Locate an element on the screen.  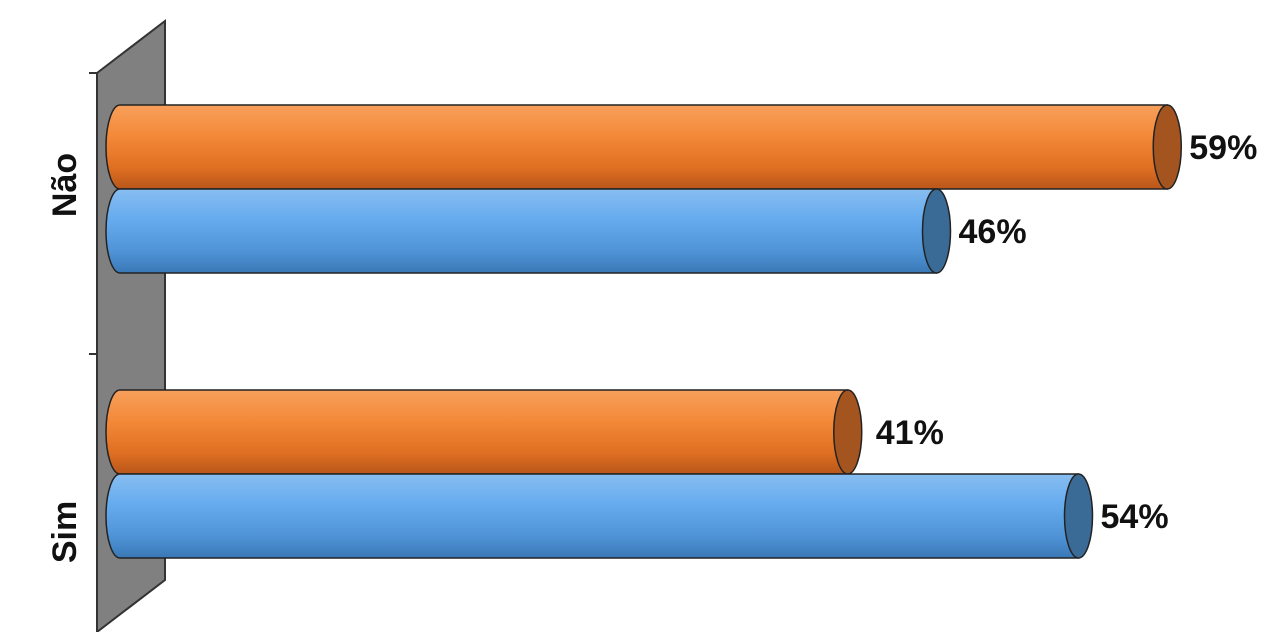
category-label-nao: Não is located at coordinates (65, 185).